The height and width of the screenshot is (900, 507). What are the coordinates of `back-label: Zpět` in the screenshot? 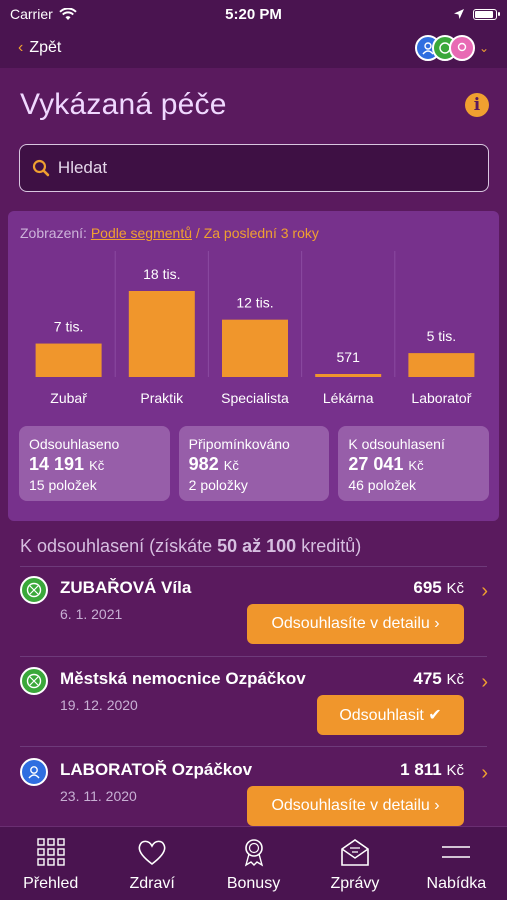 It's located at (45, 47).